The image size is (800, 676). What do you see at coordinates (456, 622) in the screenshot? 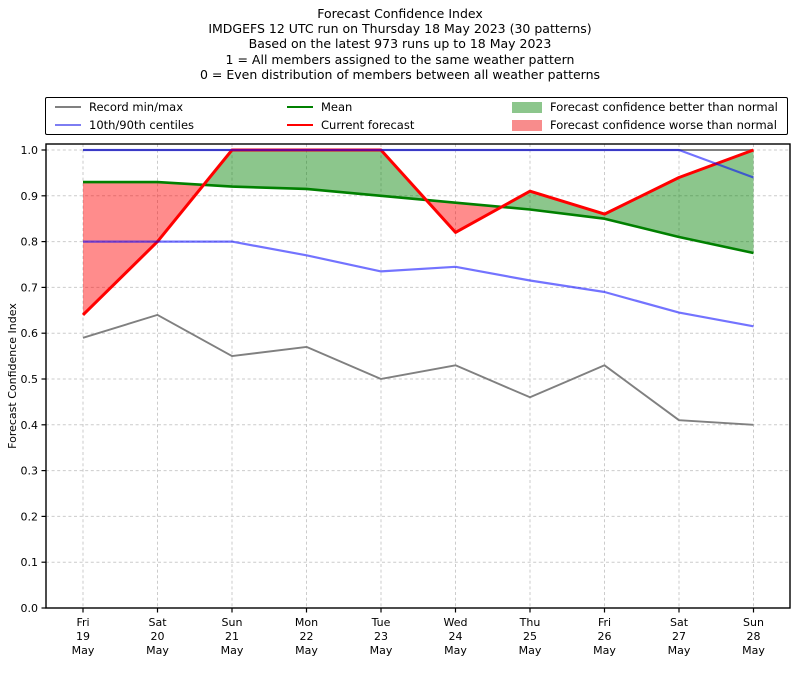
I see `x-tick-label: Wed` at bounding box center [456, 622].